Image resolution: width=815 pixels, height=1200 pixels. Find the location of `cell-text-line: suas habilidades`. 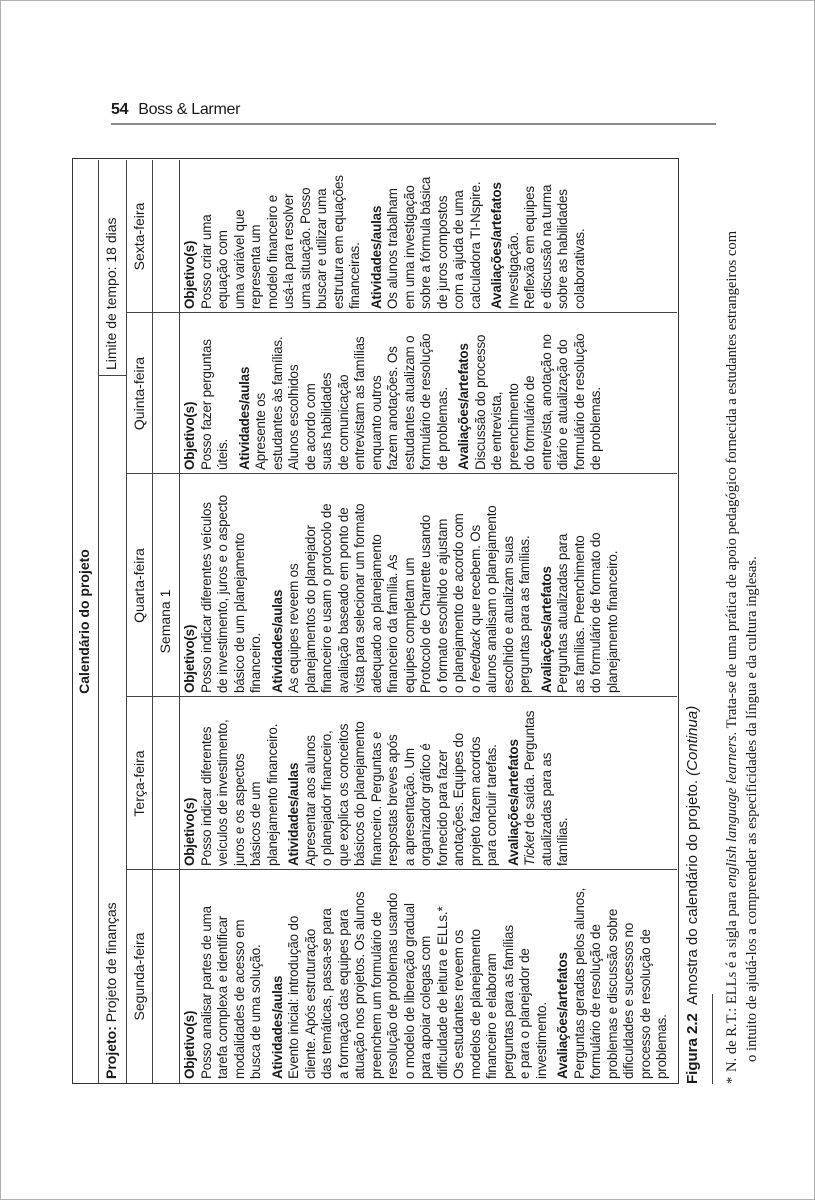

cell-text-line: suas habilidades is located at coordinates (326, 421).